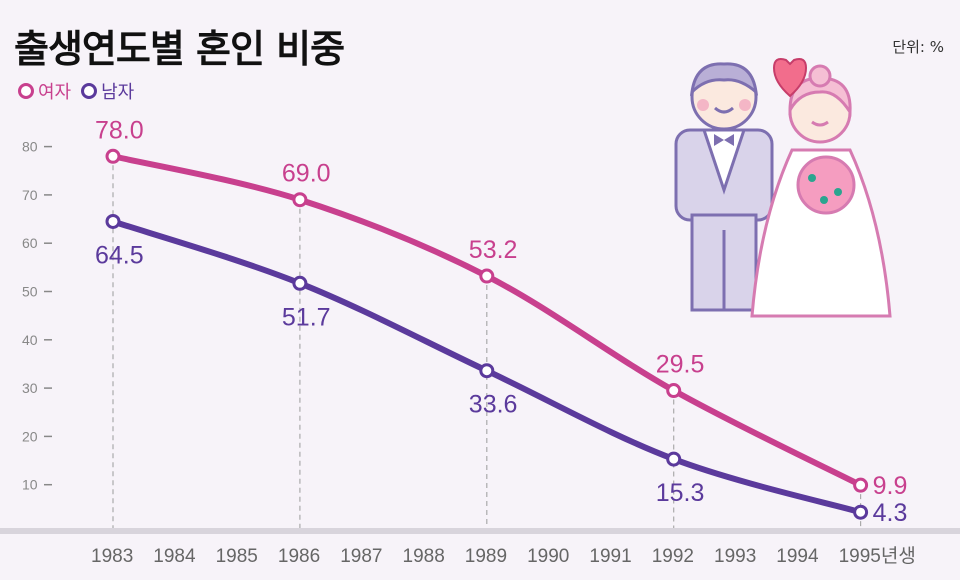  I want to click on data-label: 78.0, so click(119, 130).